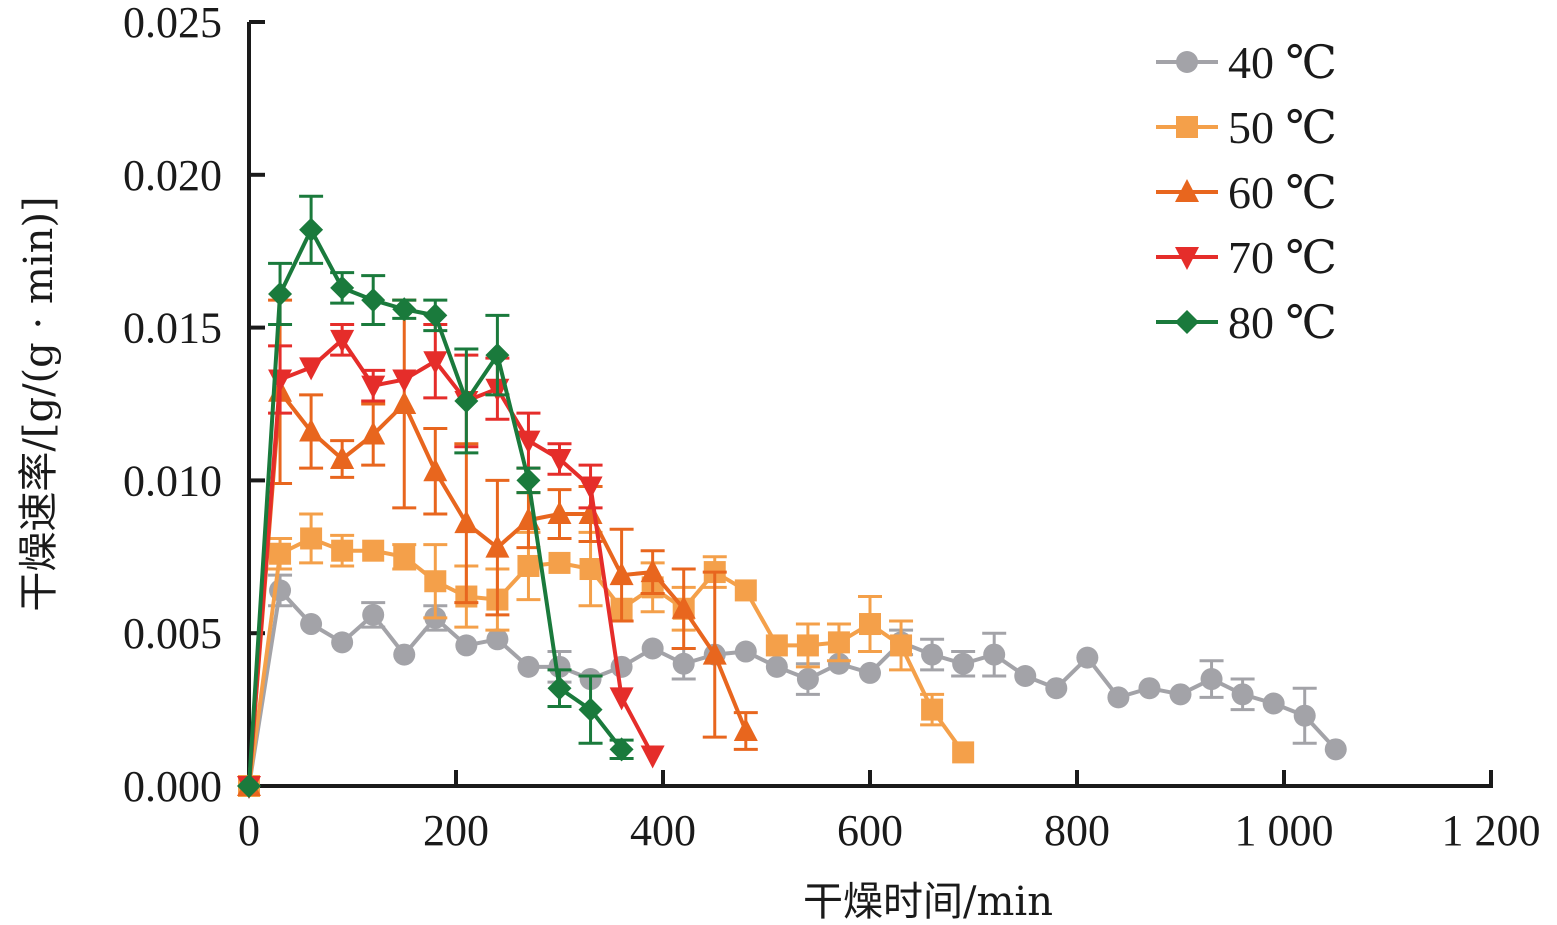 The width and height of the screenshot is (1557, 925). Describe the element at coordinates (1284, 830) in the screenshot. I see `x-tick-label: 1 000` at that location.